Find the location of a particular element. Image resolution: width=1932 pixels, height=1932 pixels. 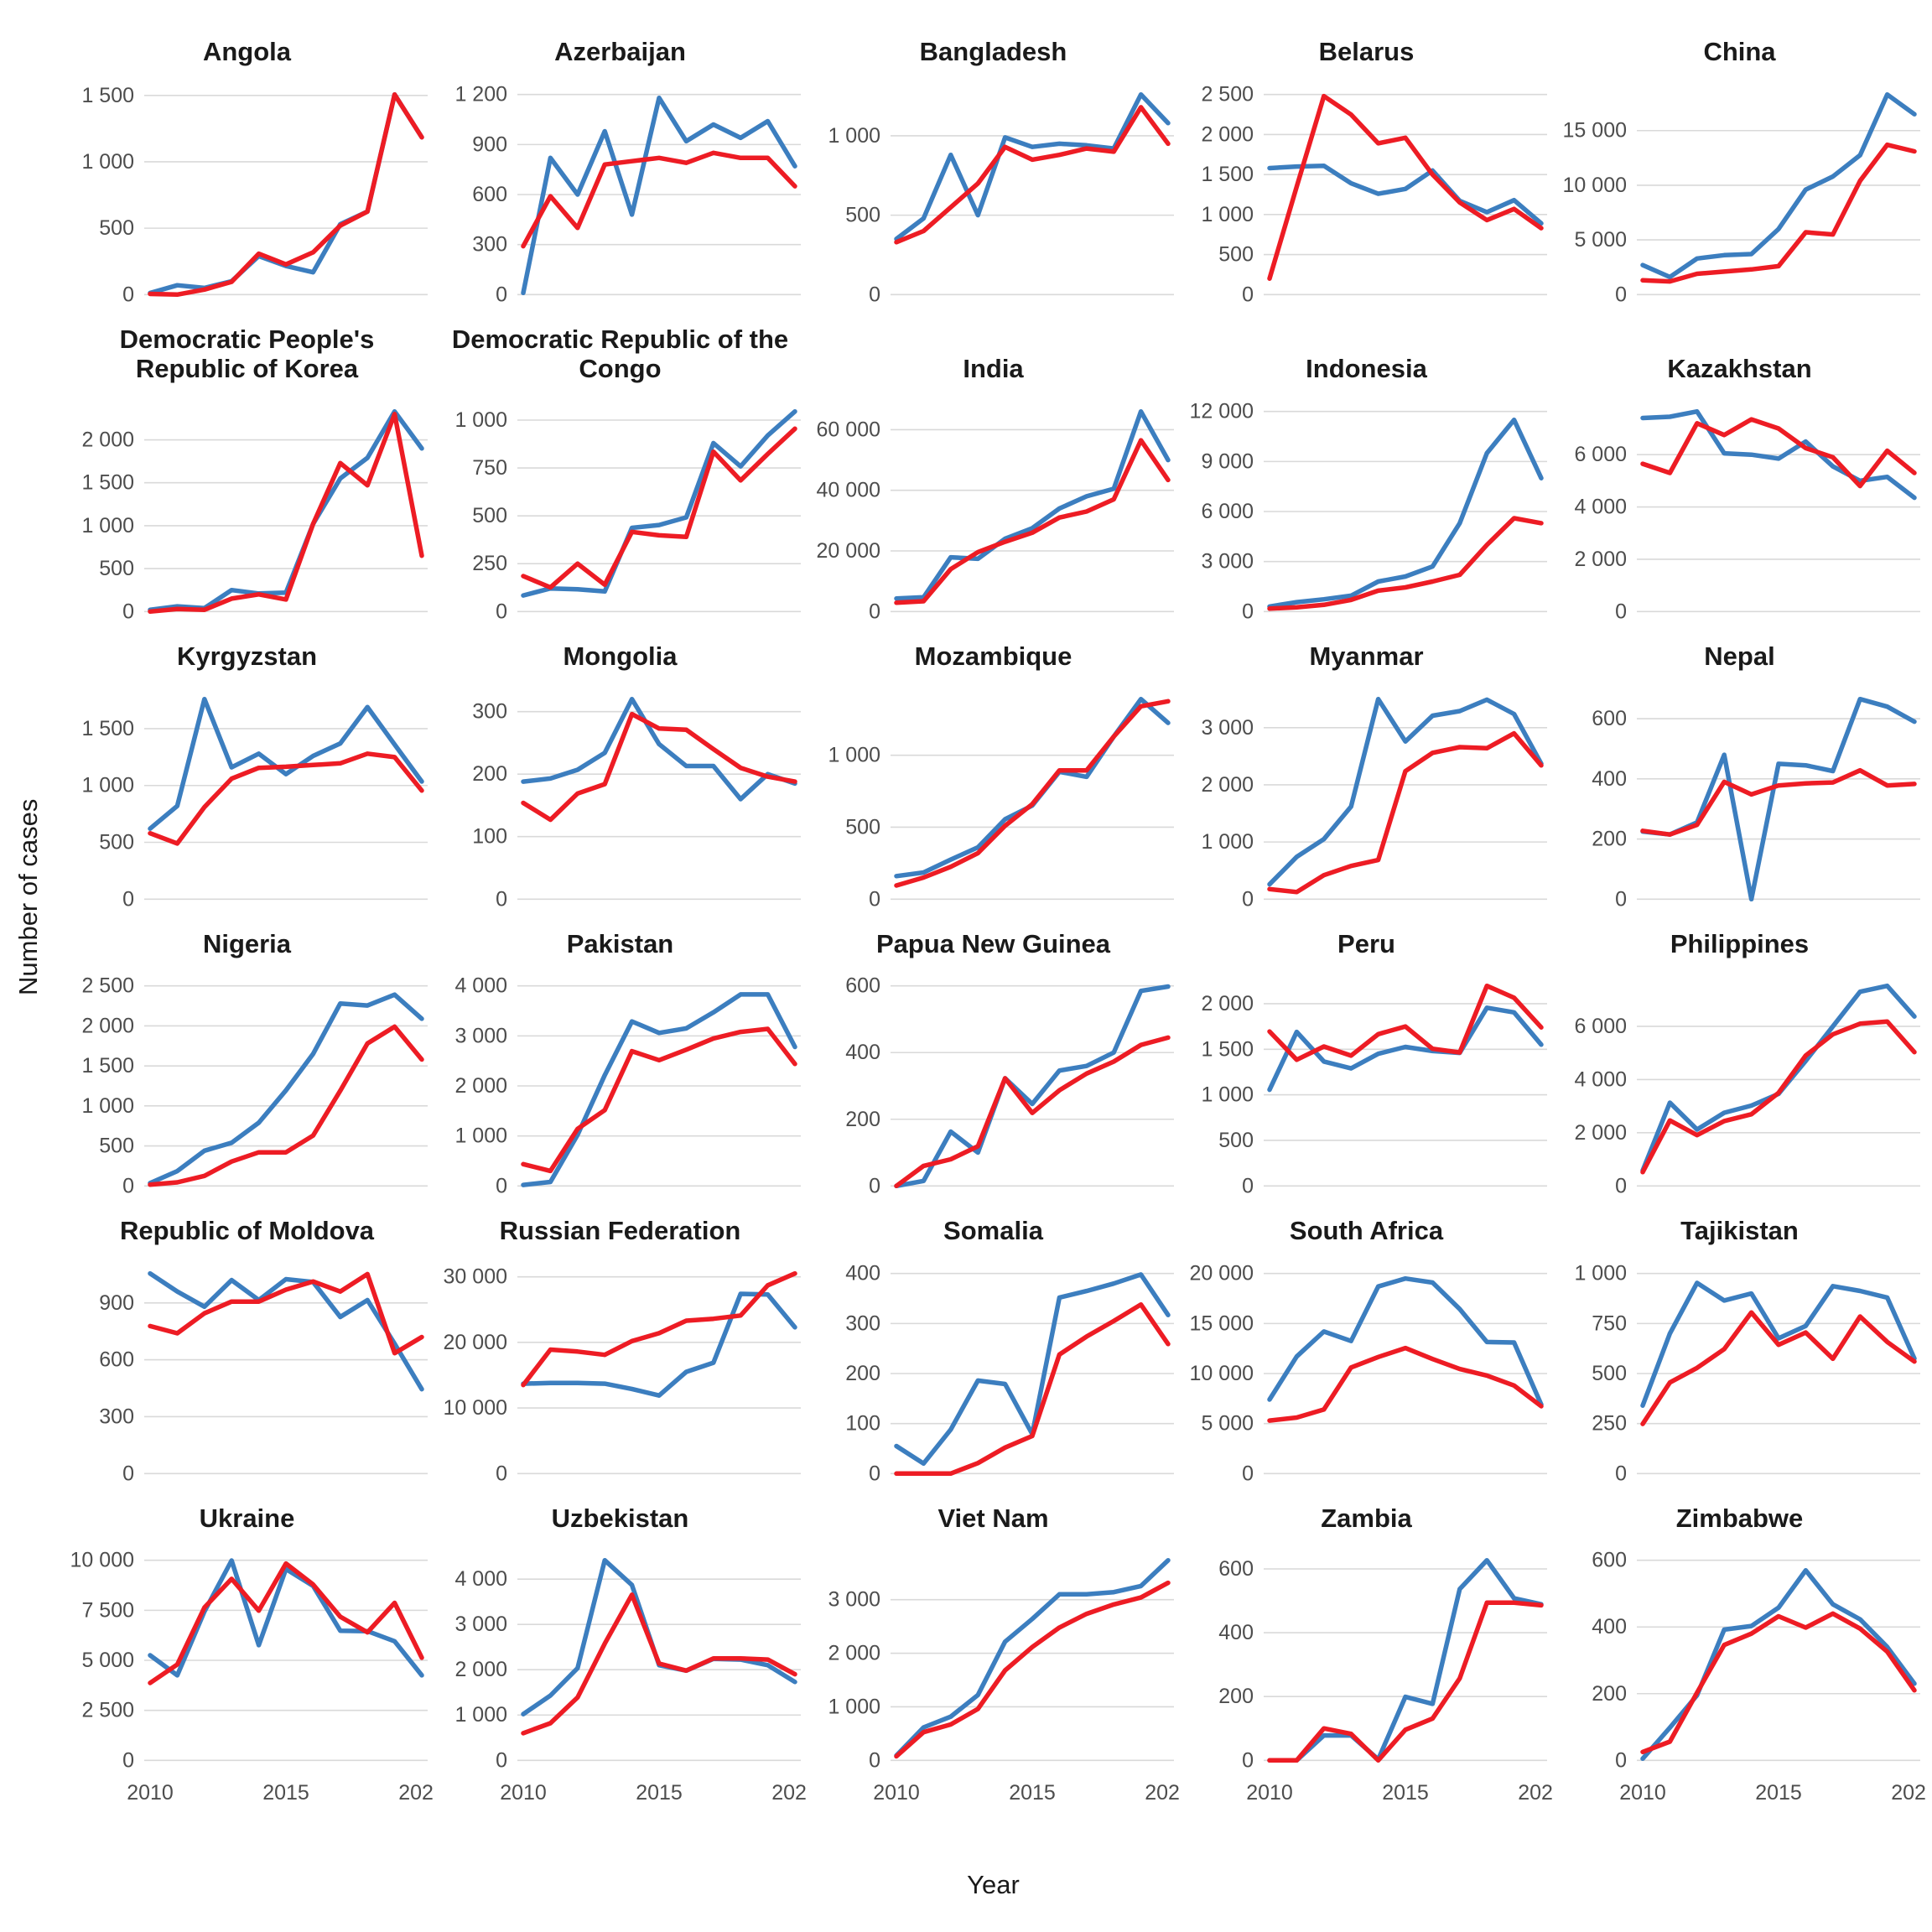

facet-china: China 0 5 000 10 000 15 000 is located at coordinates (1739, 175).